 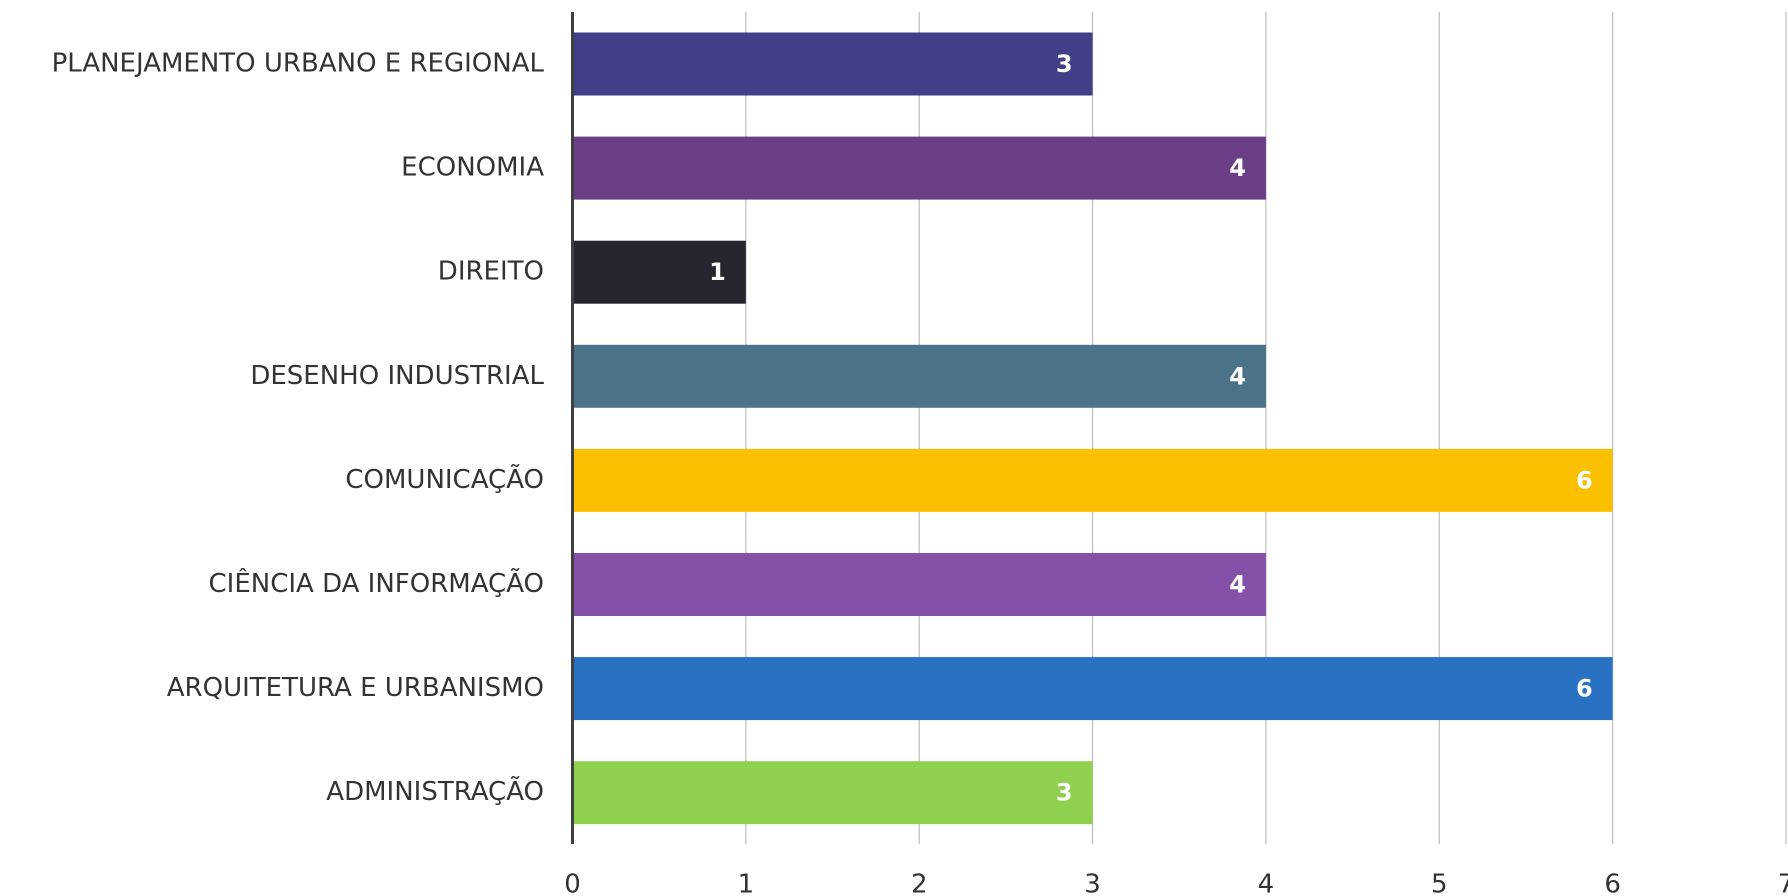 I want to click on data-label: 1, so click(x=717, y=272).